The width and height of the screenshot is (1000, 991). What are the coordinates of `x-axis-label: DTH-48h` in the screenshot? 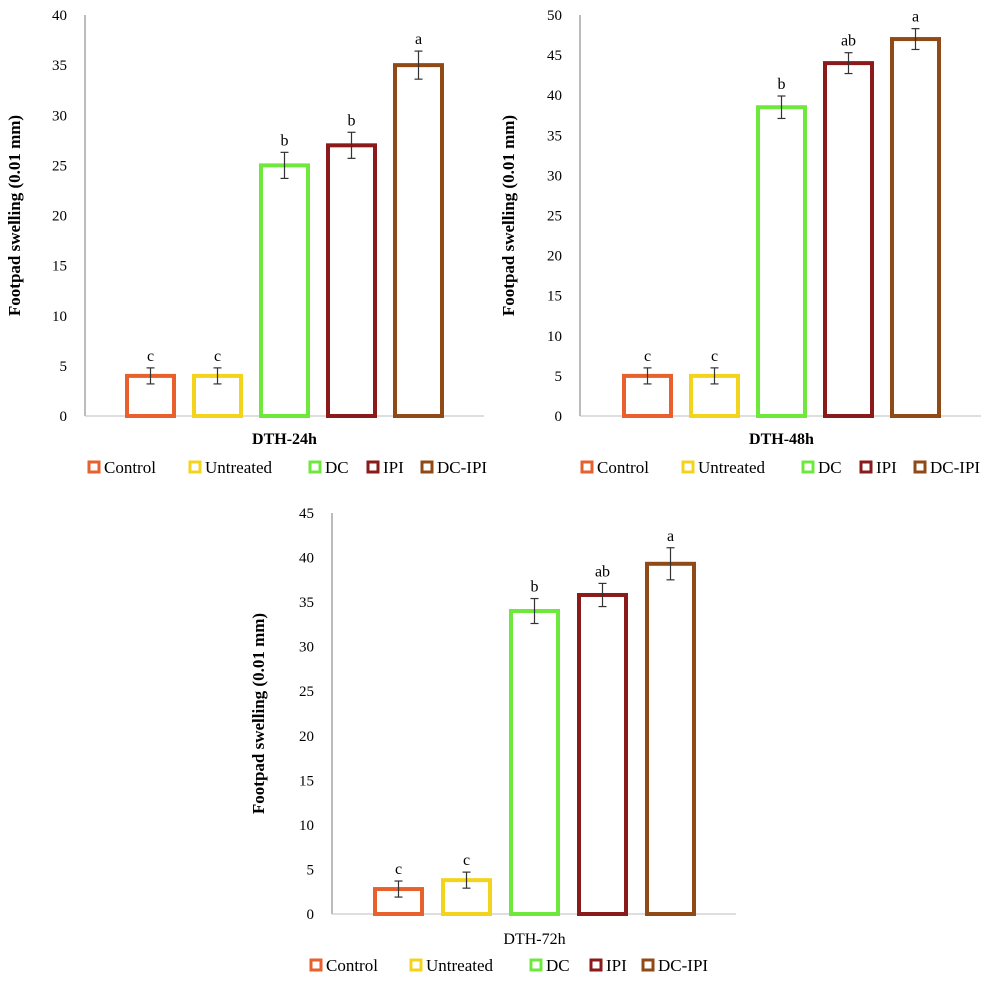 It's located at (781, 439).